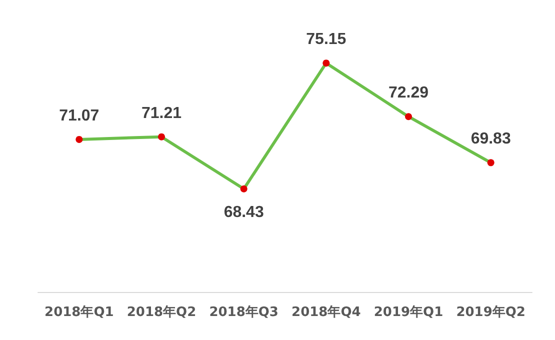 This screenshot has height=340, width=555. Describe the element at coordinates (79, 312) in the screenshot. I see `x-tick-label: 2018年Q1` at that location.